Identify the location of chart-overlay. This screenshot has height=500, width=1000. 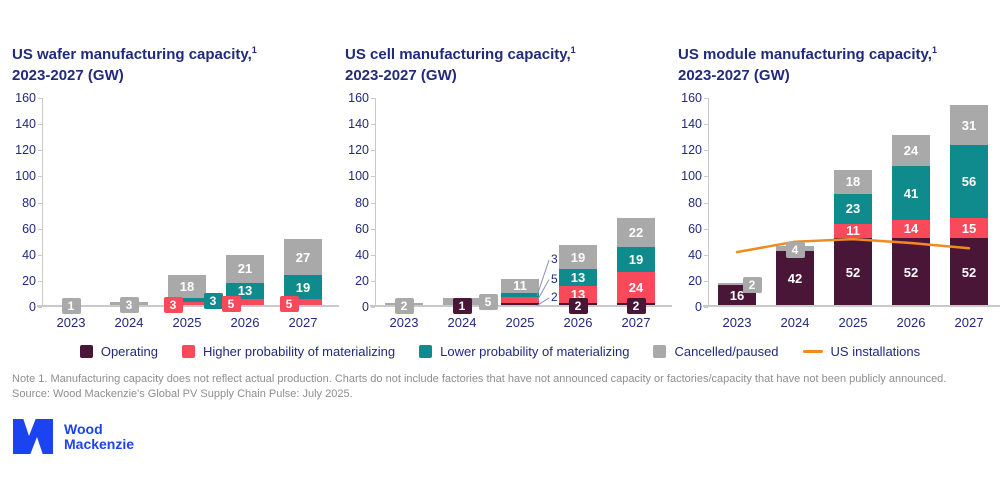
(543, 283).